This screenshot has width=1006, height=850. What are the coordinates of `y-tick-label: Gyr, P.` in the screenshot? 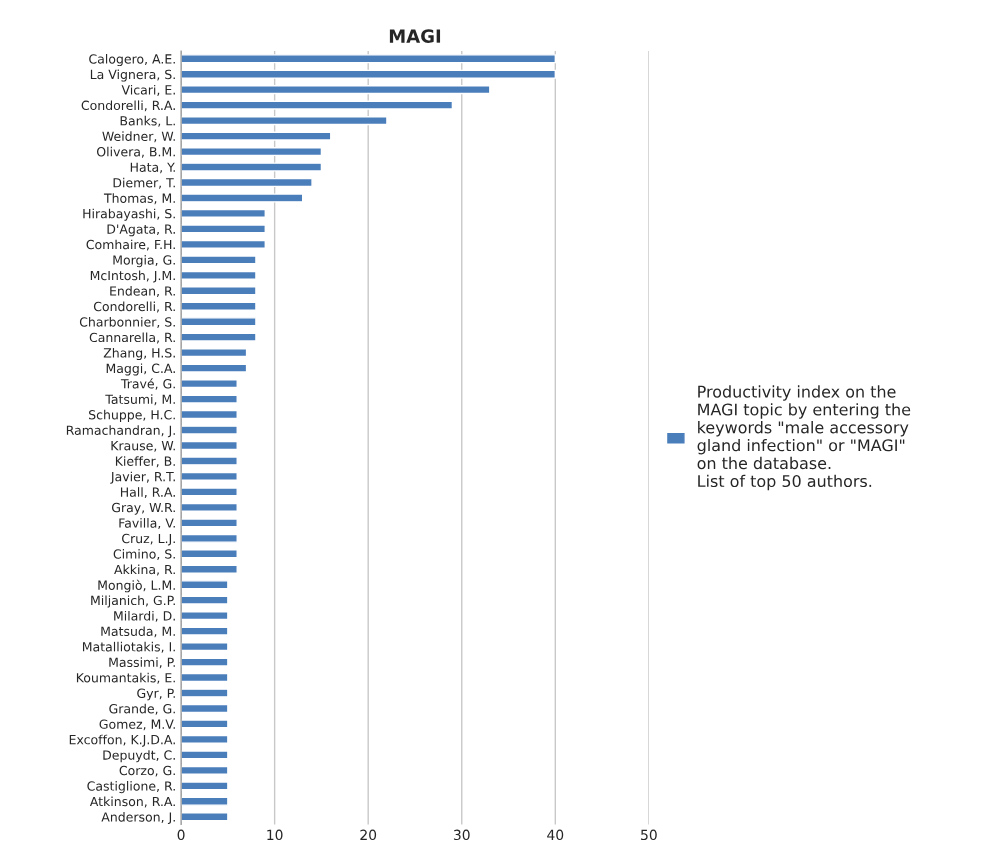 It's located at (156, 694).